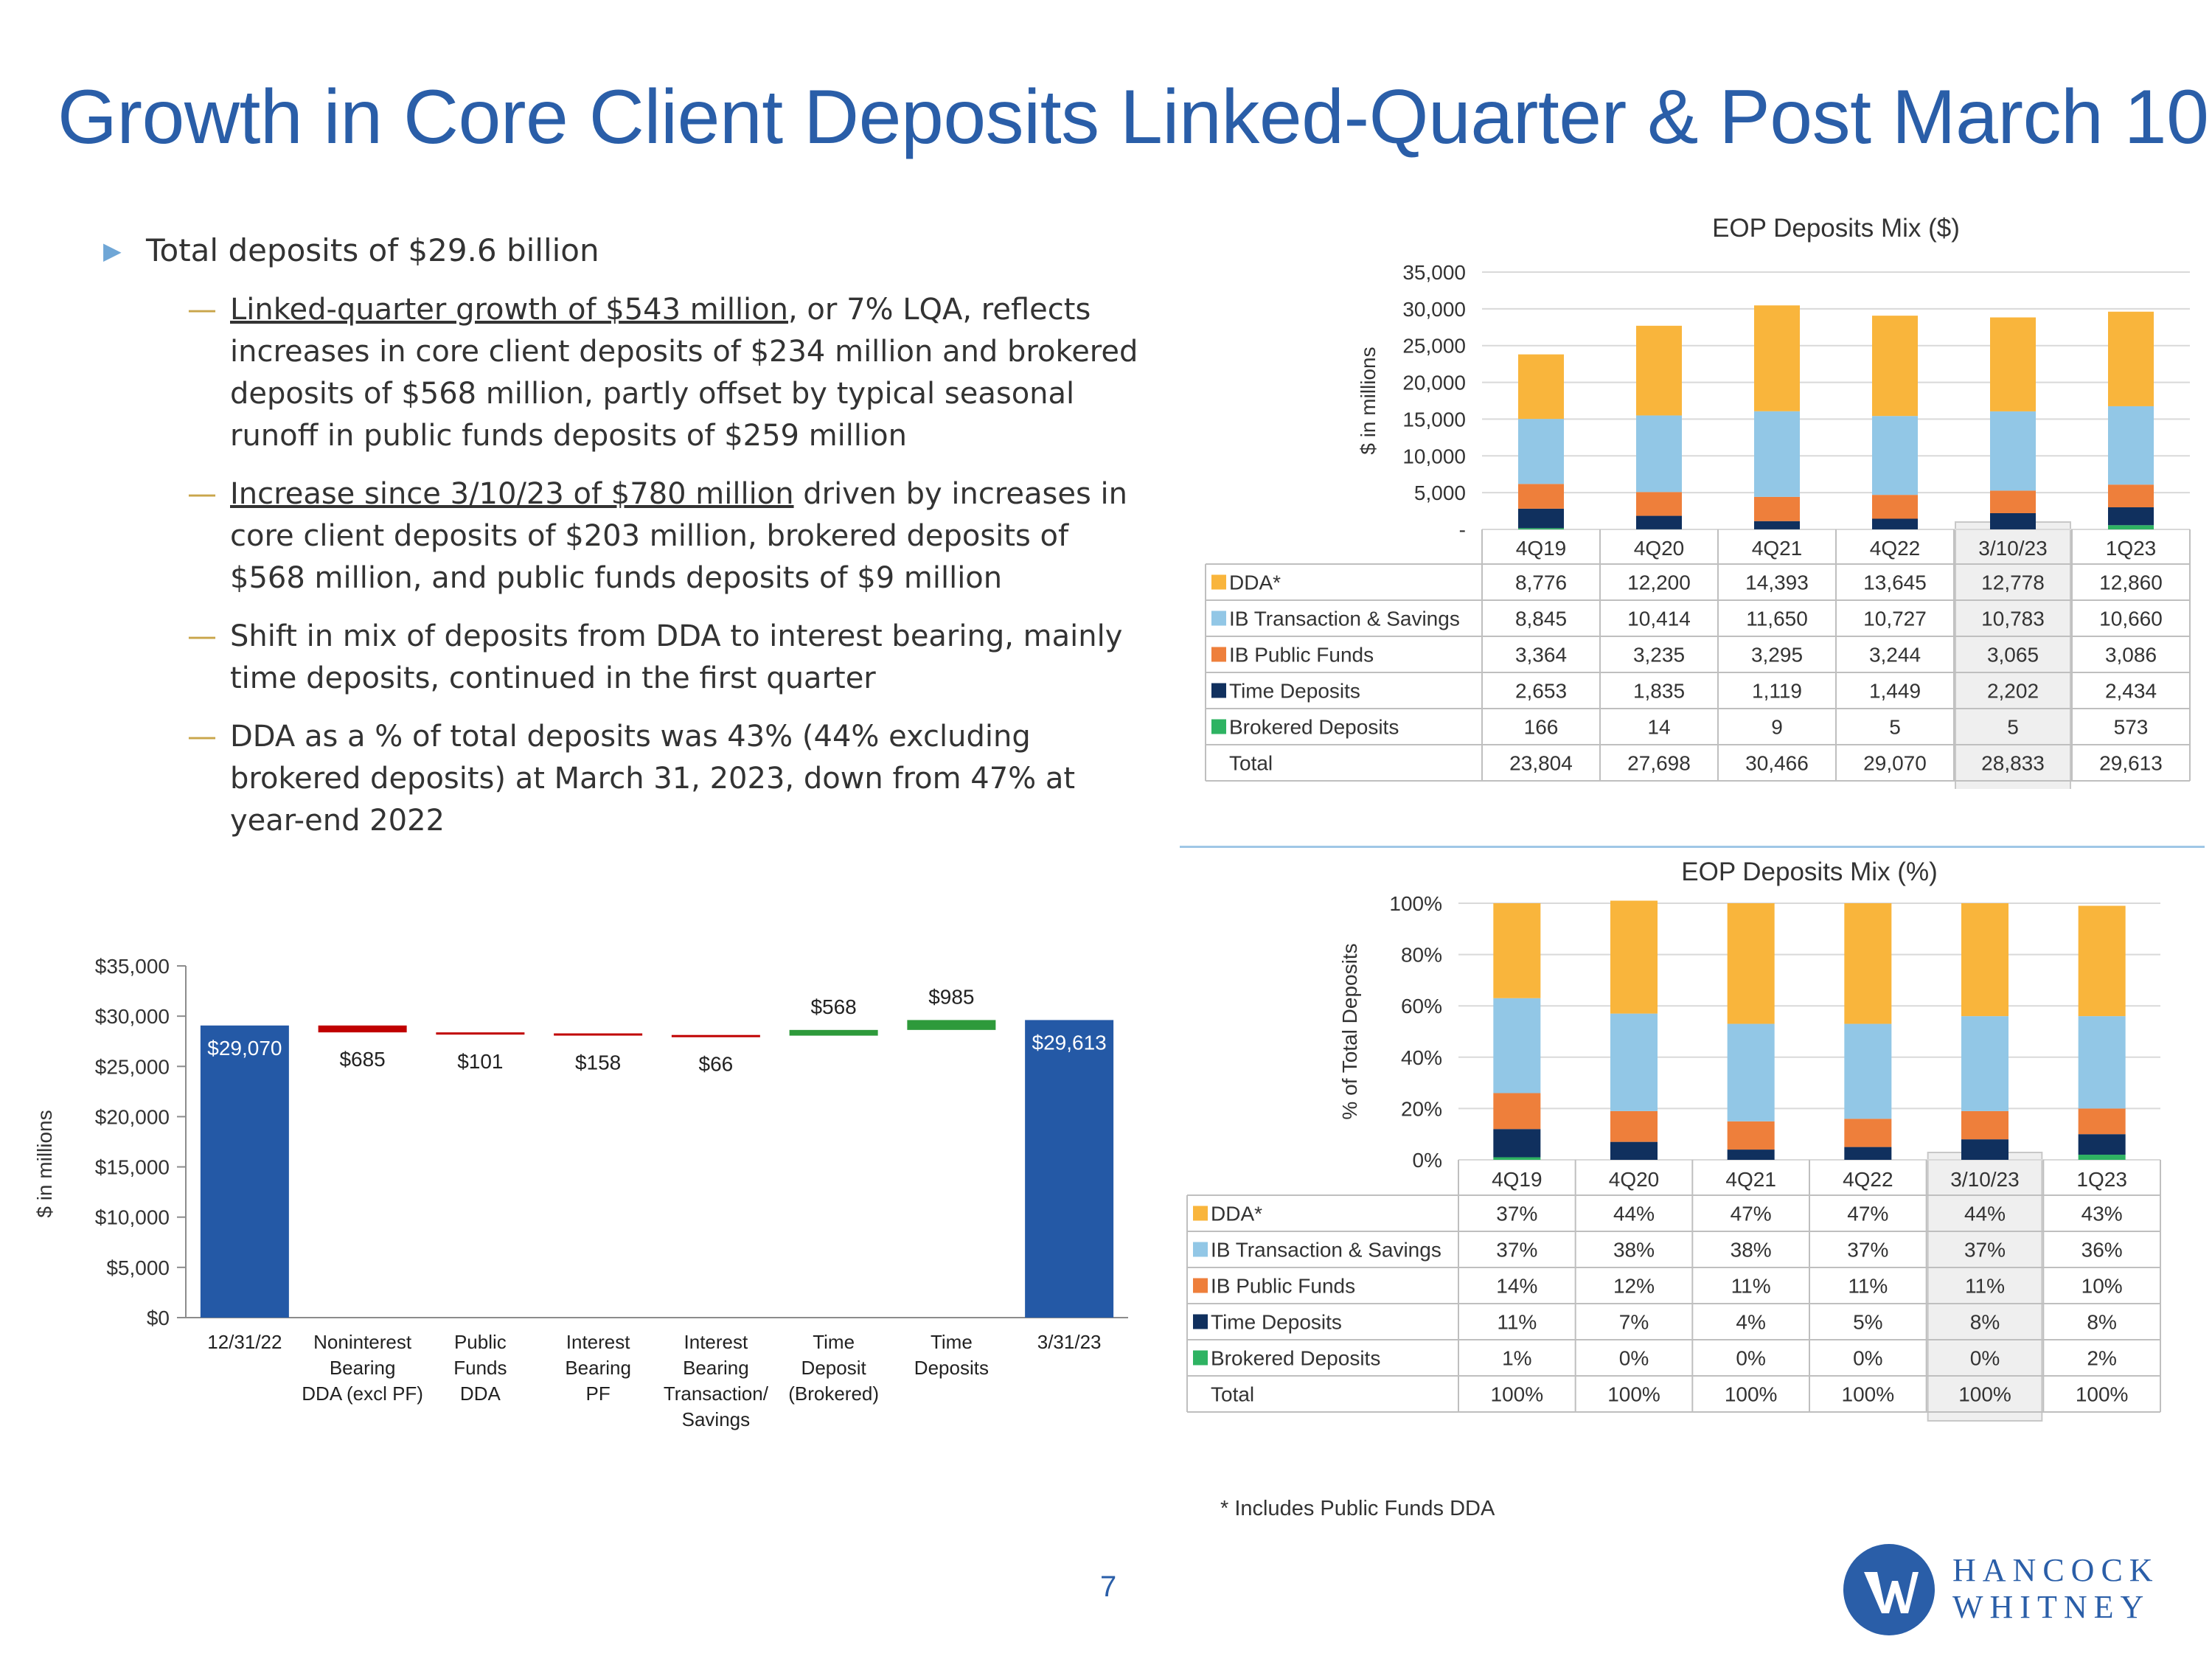  What do you see at coordinates (1421, 1057) in the screenshot?
I see `y-tick-label: 40%` at bounding box center [1421, 1057].